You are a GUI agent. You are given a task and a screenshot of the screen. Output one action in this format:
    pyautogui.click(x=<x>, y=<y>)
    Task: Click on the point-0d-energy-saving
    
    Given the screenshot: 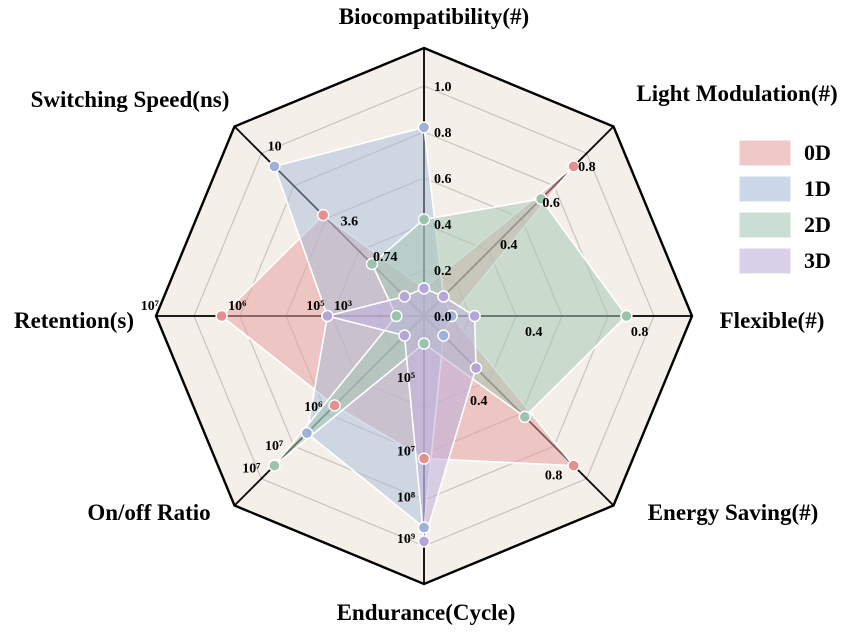 What is the action you would take?
    pyautogui.click(x=573, y=465)
    